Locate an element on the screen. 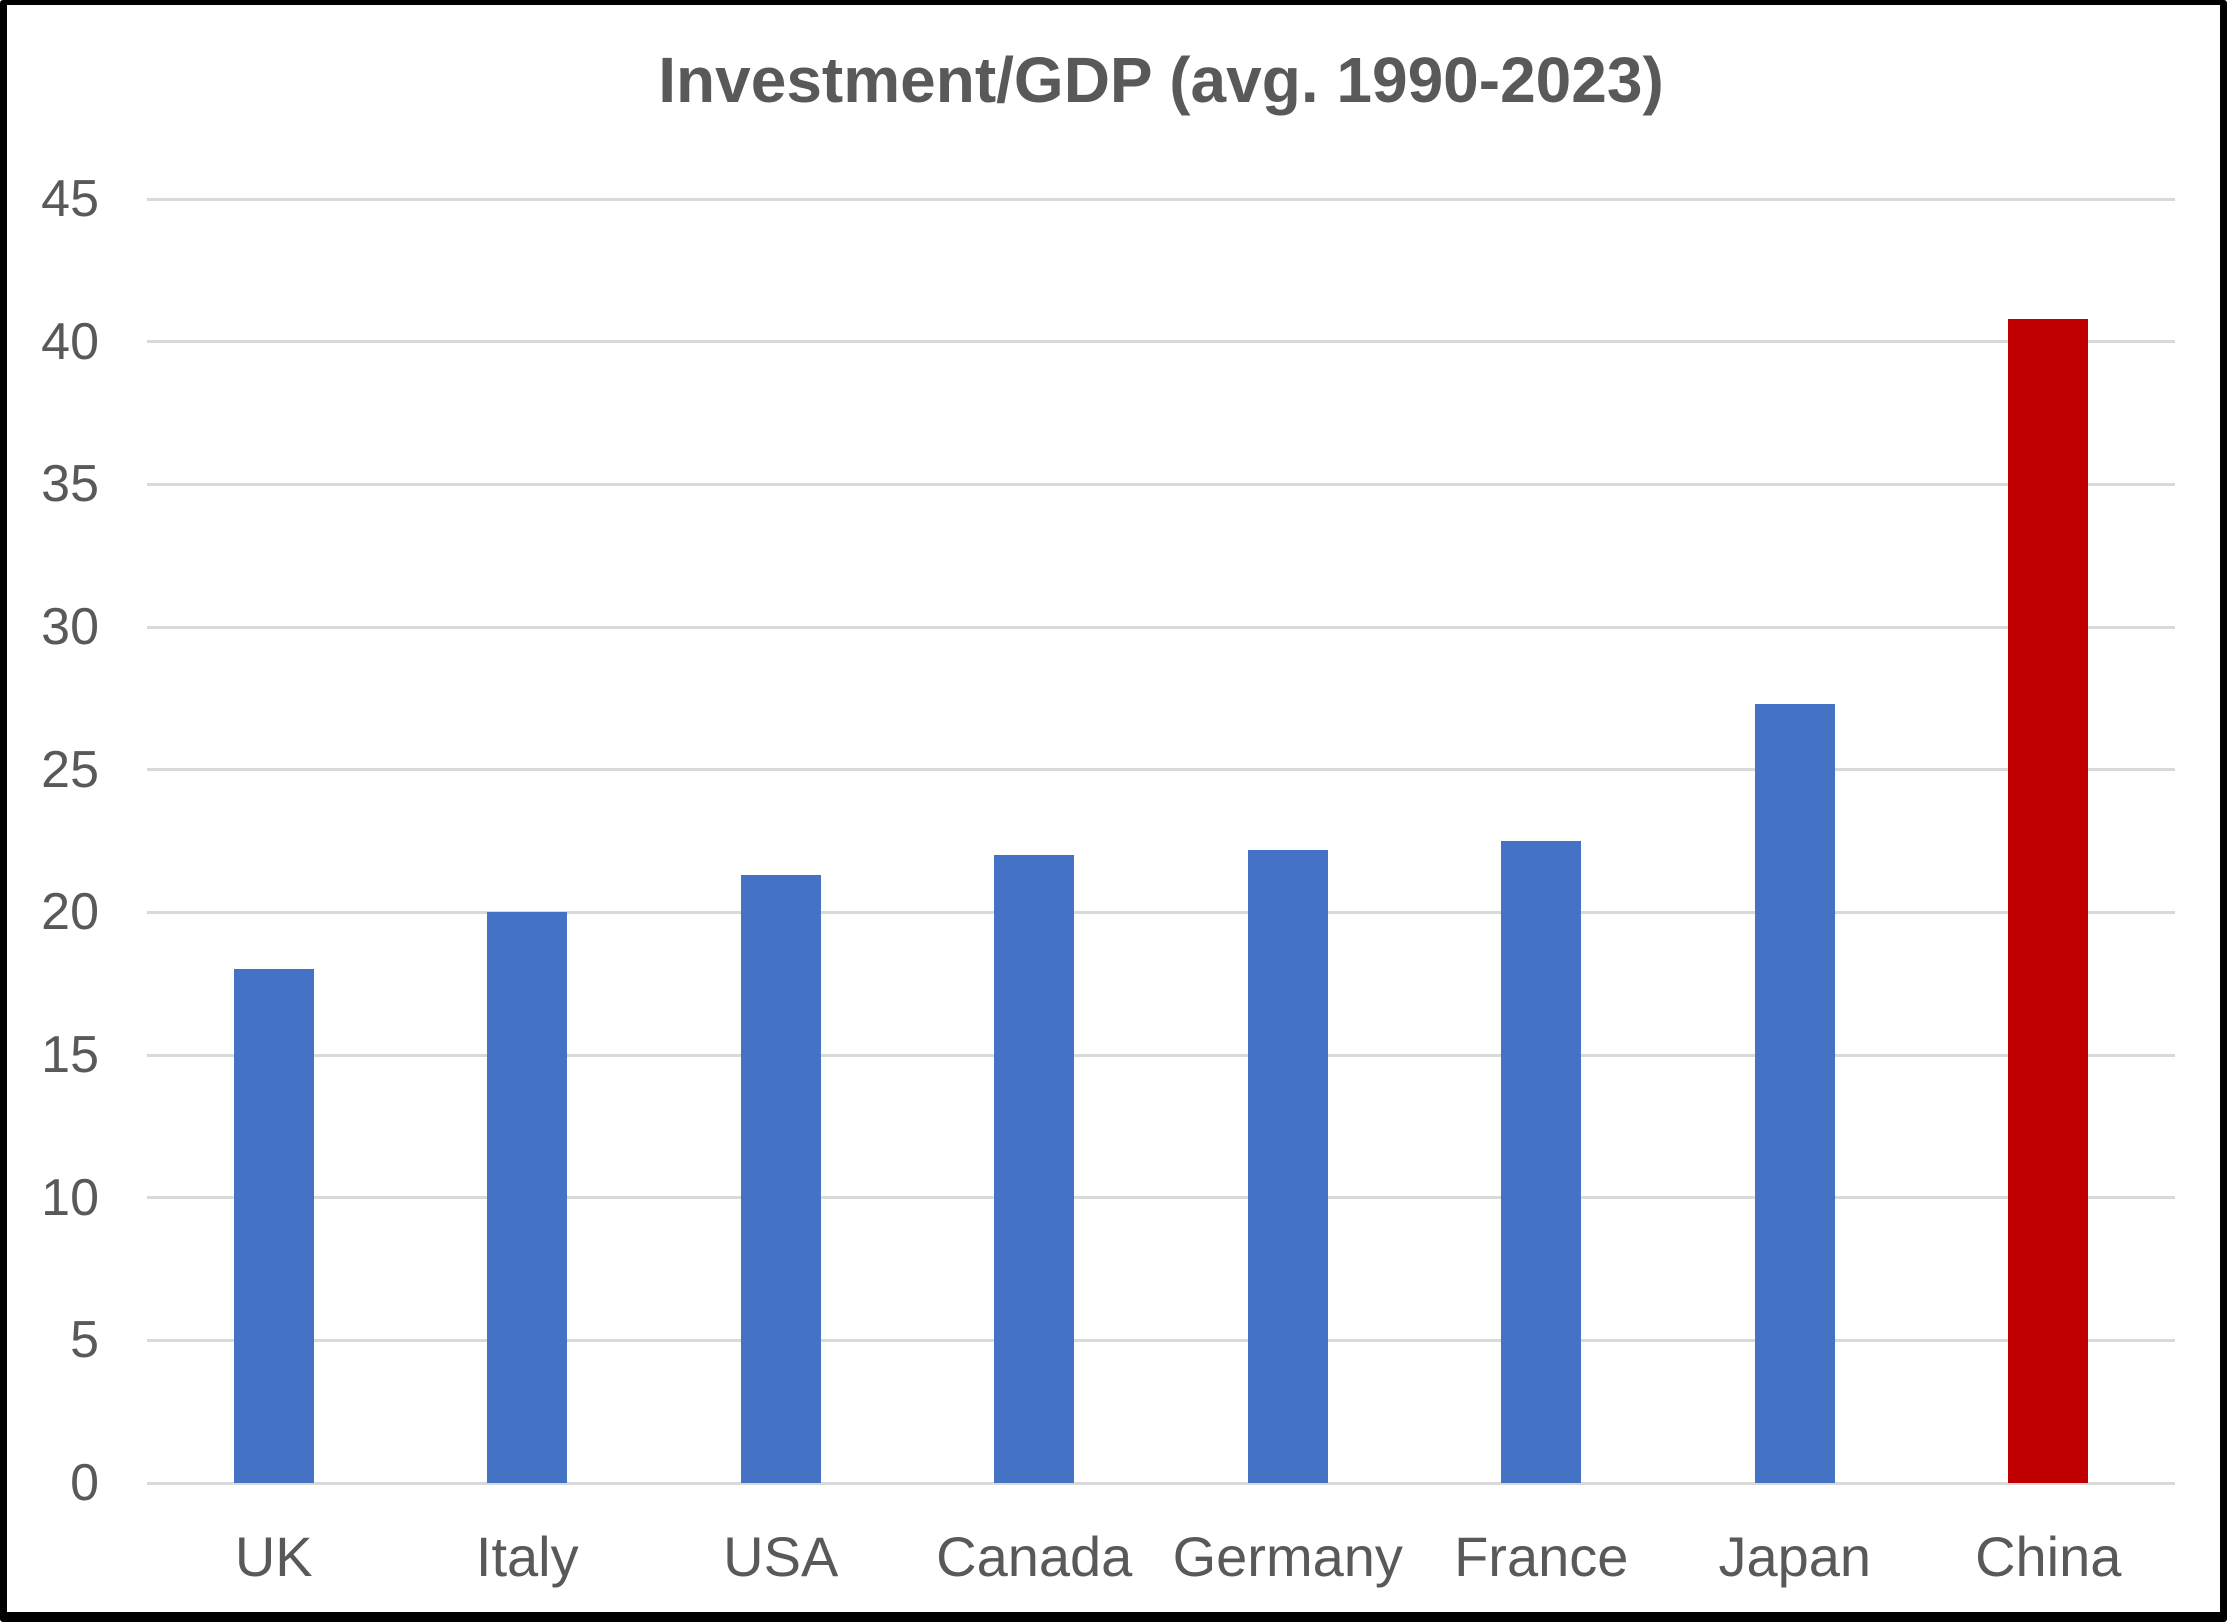 The height and width of the screenshot is (1622, 2227). y-tick-label-10: 10 is located at coordinates (70, 1197).